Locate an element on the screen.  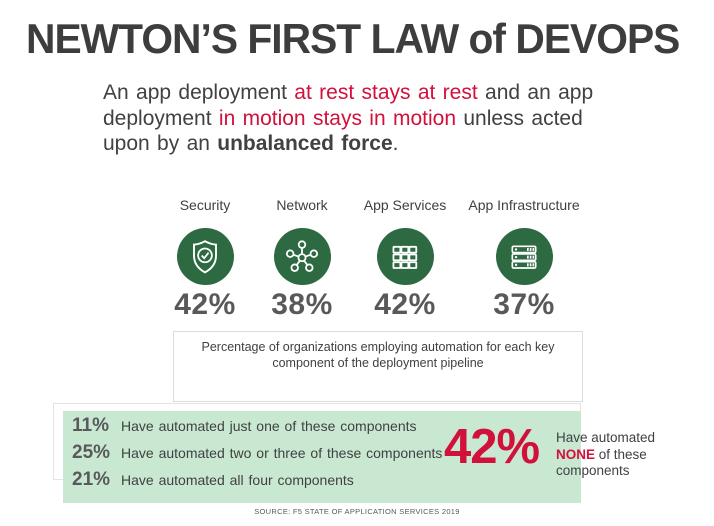
server-stack-icon is located at coordinates (524, 256).